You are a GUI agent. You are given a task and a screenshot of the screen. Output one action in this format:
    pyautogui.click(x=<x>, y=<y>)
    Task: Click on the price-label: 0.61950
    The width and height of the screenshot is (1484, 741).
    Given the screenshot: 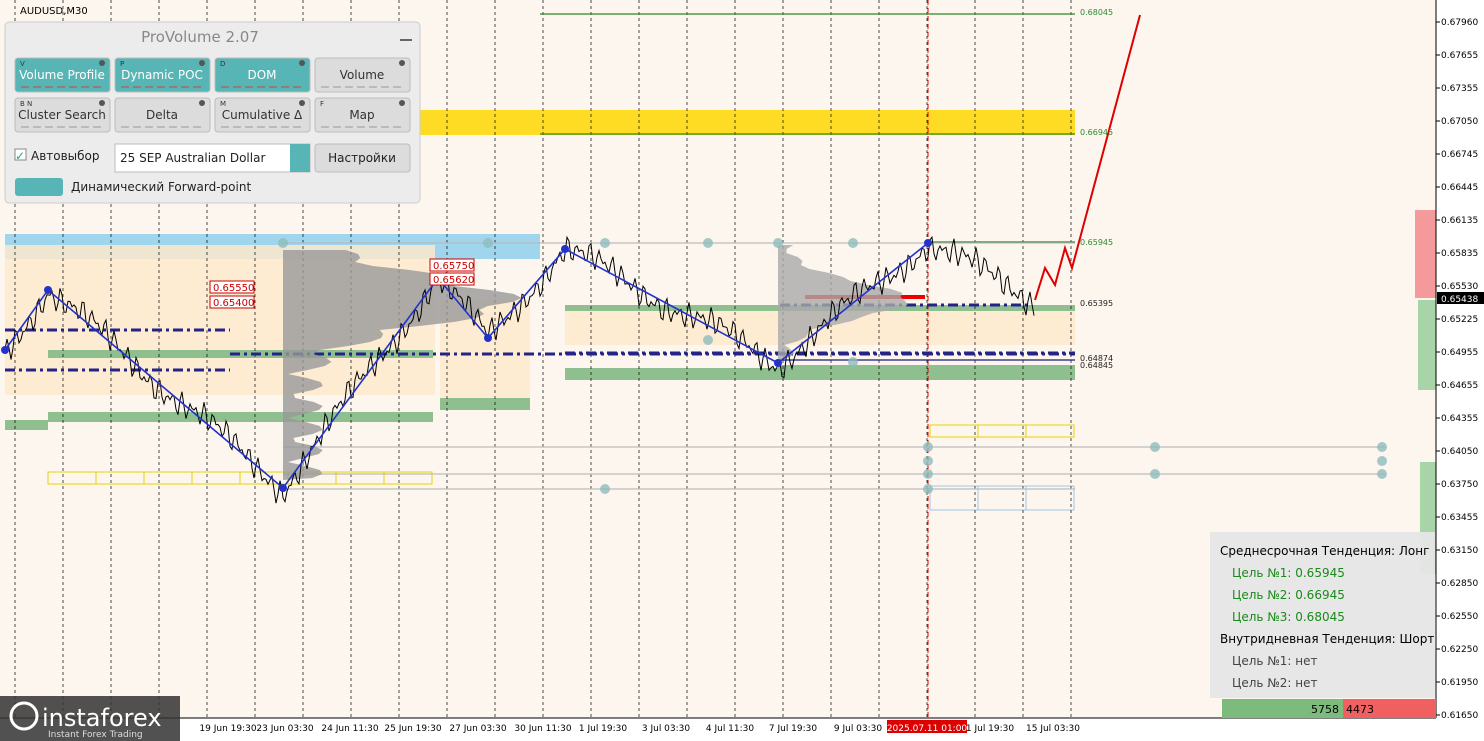 What is the action you would take?
    pyautogui.click(x=1459, y=683)
    